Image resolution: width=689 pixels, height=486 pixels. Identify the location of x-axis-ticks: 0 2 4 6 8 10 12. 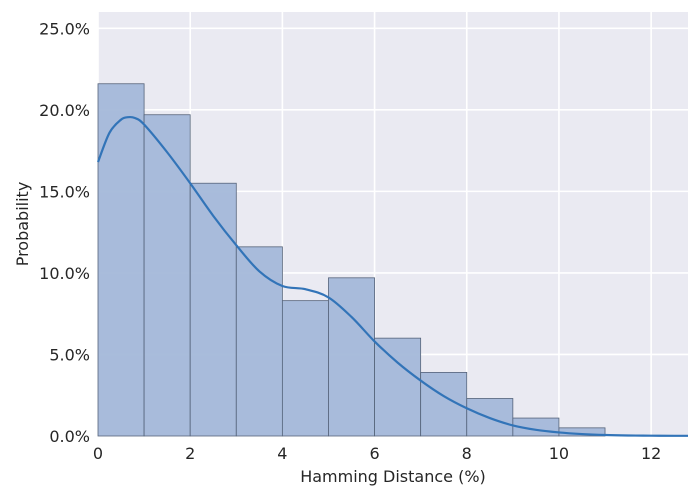
(377, 453).